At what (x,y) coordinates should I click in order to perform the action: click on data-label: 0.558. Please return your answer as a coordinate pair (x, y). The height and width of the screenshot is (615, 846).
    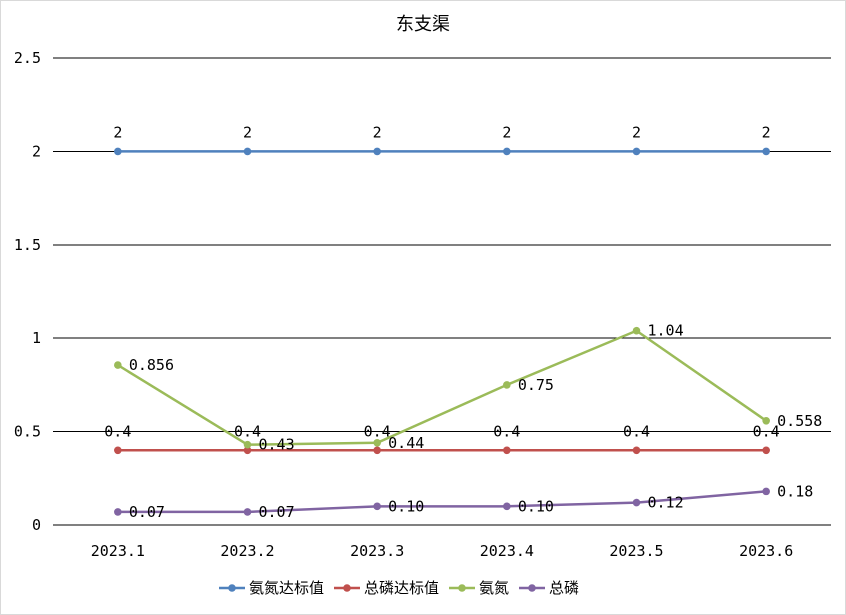
    Looking at the image, I should click on (799, 421).